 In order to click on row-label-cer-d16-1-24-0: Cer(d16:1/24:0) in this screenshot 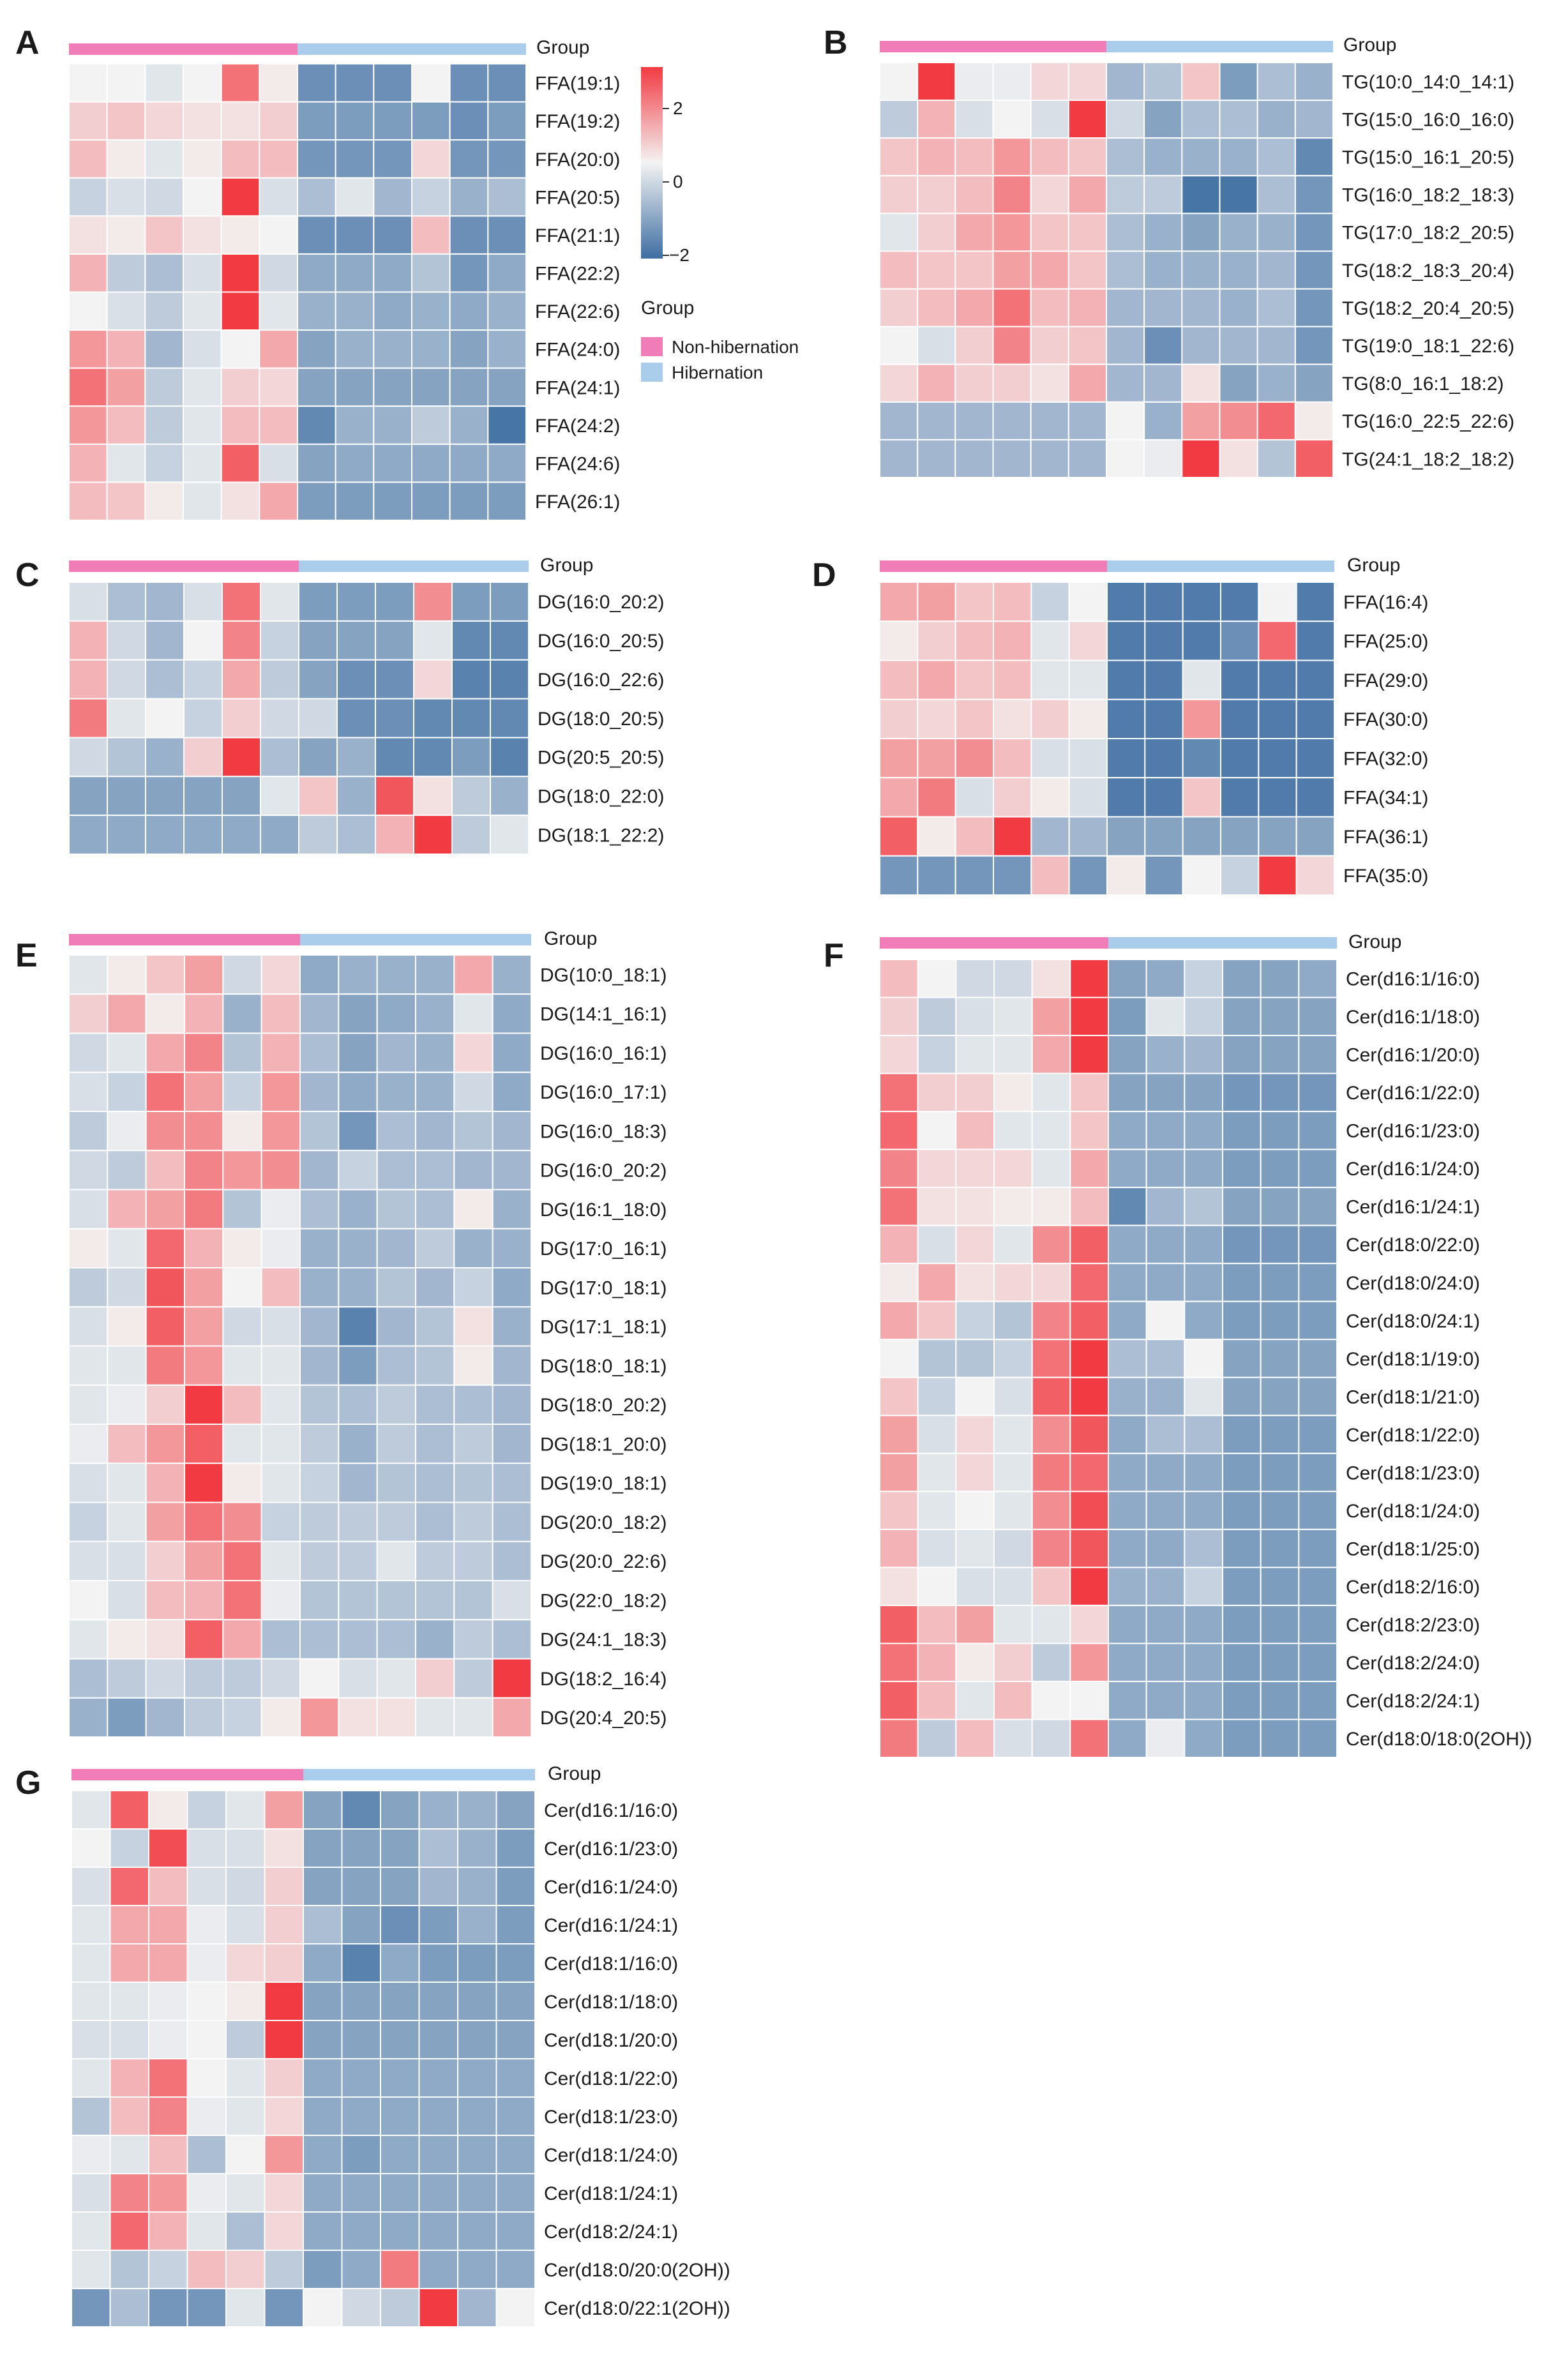, I will do `click(611, 1887)`.